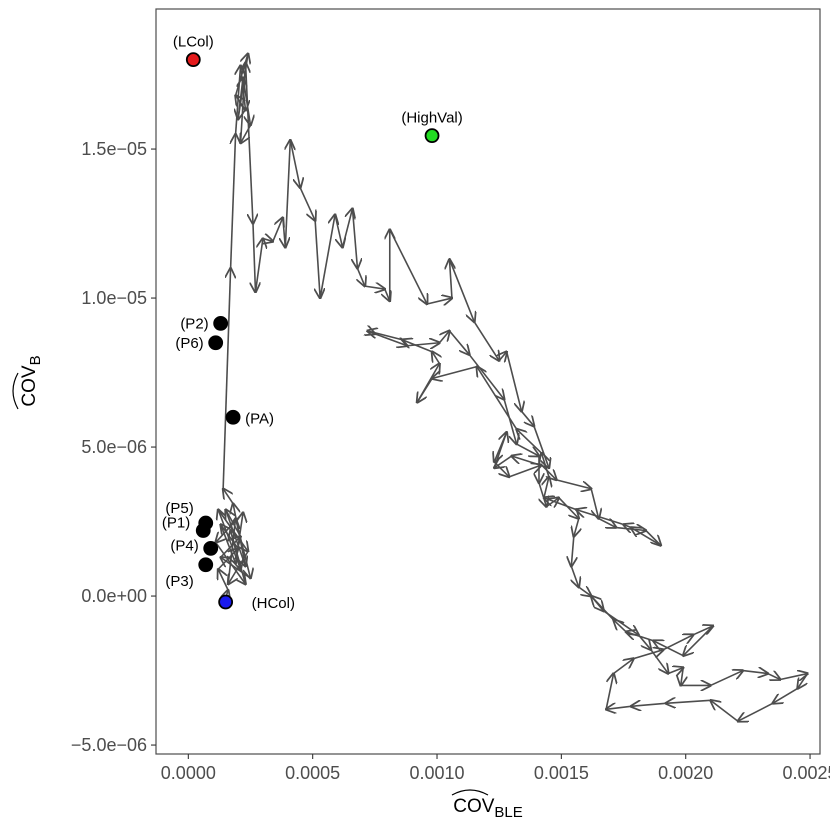 The width and height of the screenshot is (830, 830). Describe the element at coordinates (114, 596) in the screenshot. I see `y-tick-label: 0.0e+00` at that location.